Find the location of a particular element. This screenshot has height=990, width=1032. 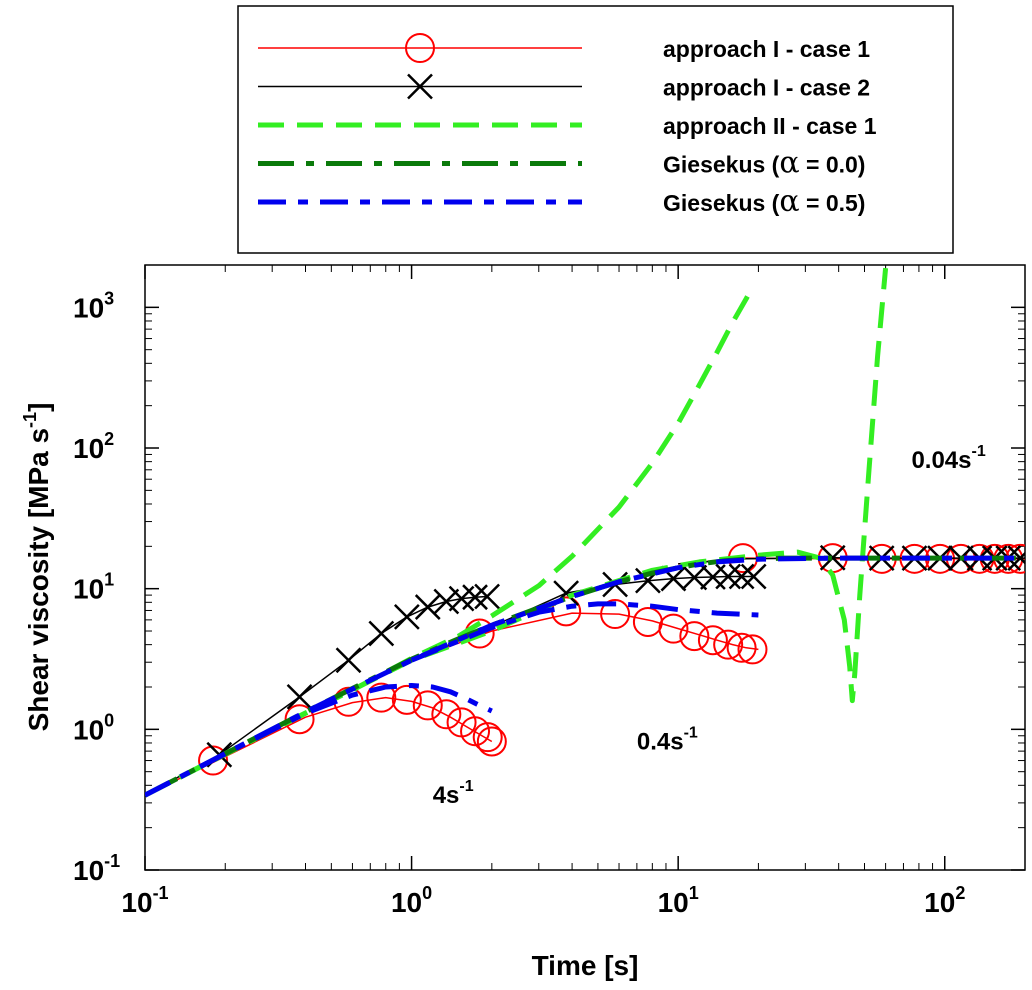

y-tick-label-exp: -1 is located at coordinates (112, 861).